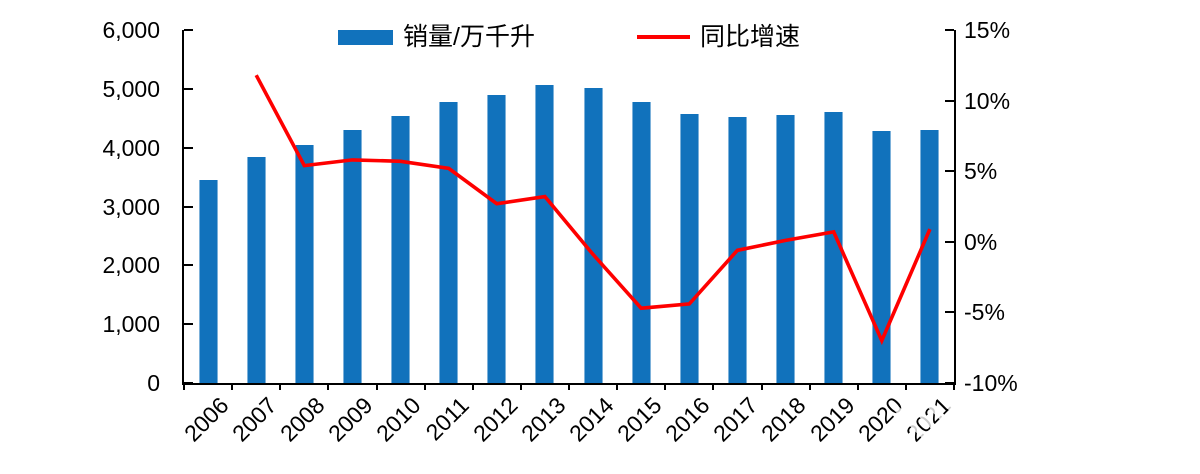 The height and width of the screenshot is (474, 1200). I want to click on x-axis-tick-label: 2013, so click(543, 419).